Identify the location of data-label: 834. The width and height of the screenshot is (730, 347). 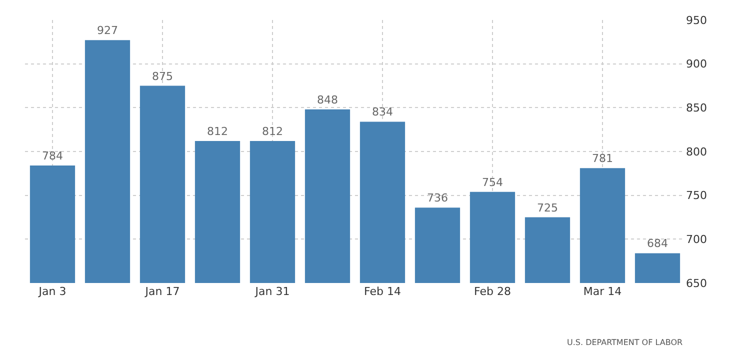
(382, 112).